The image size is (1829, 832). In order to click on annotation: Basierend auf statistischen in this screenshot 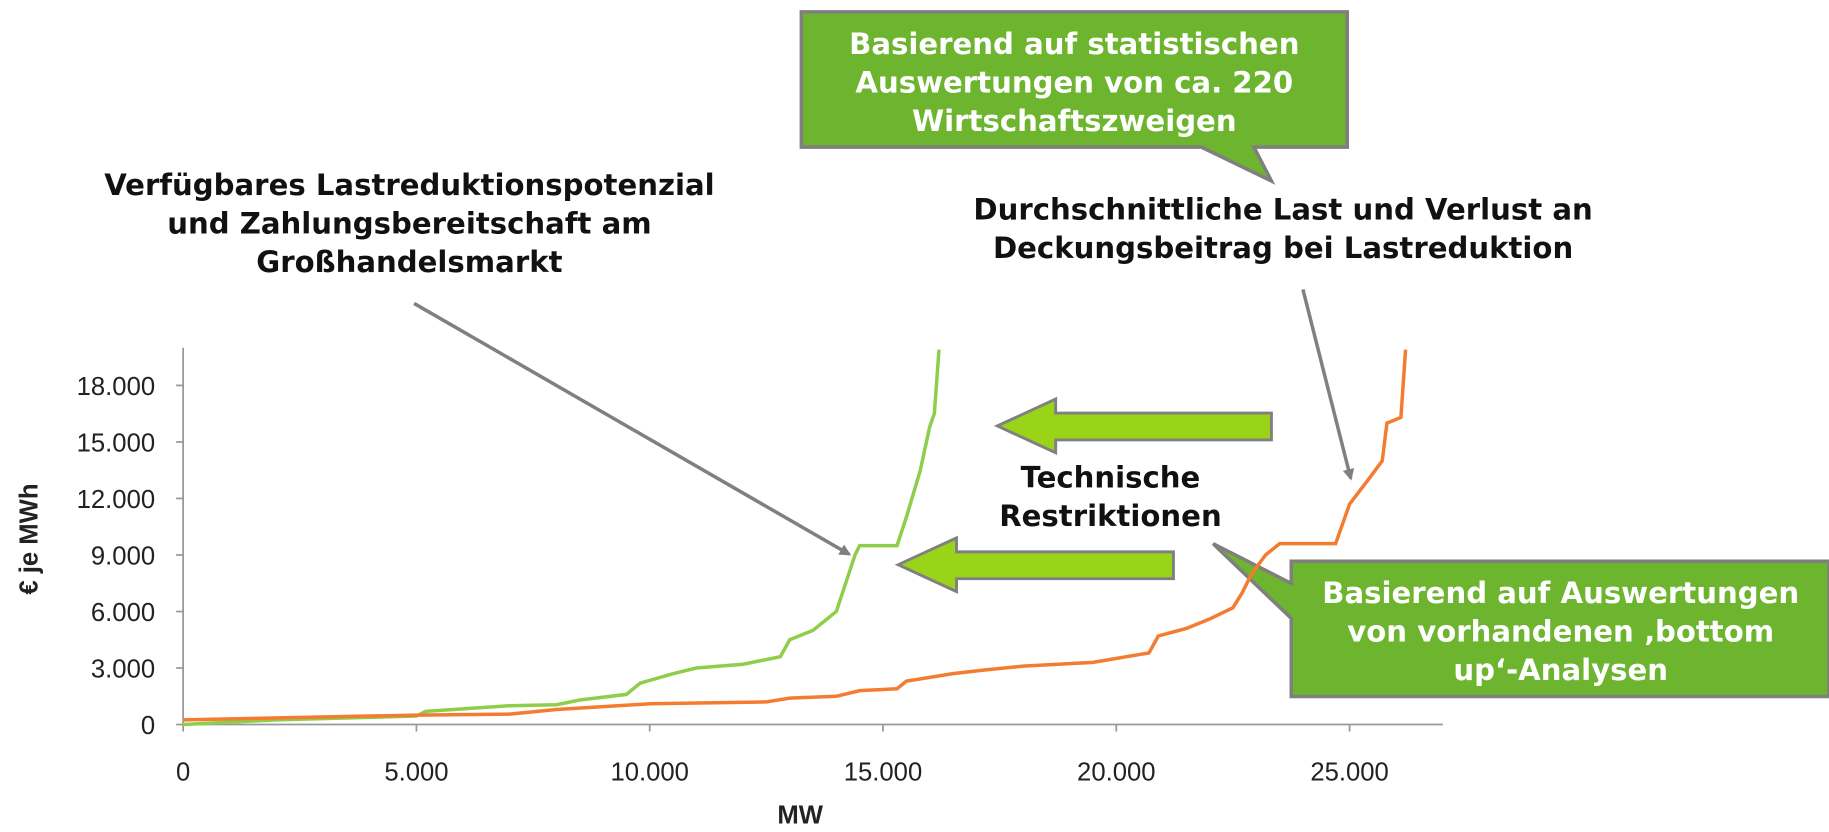, I will do `click(1074, 44)`.